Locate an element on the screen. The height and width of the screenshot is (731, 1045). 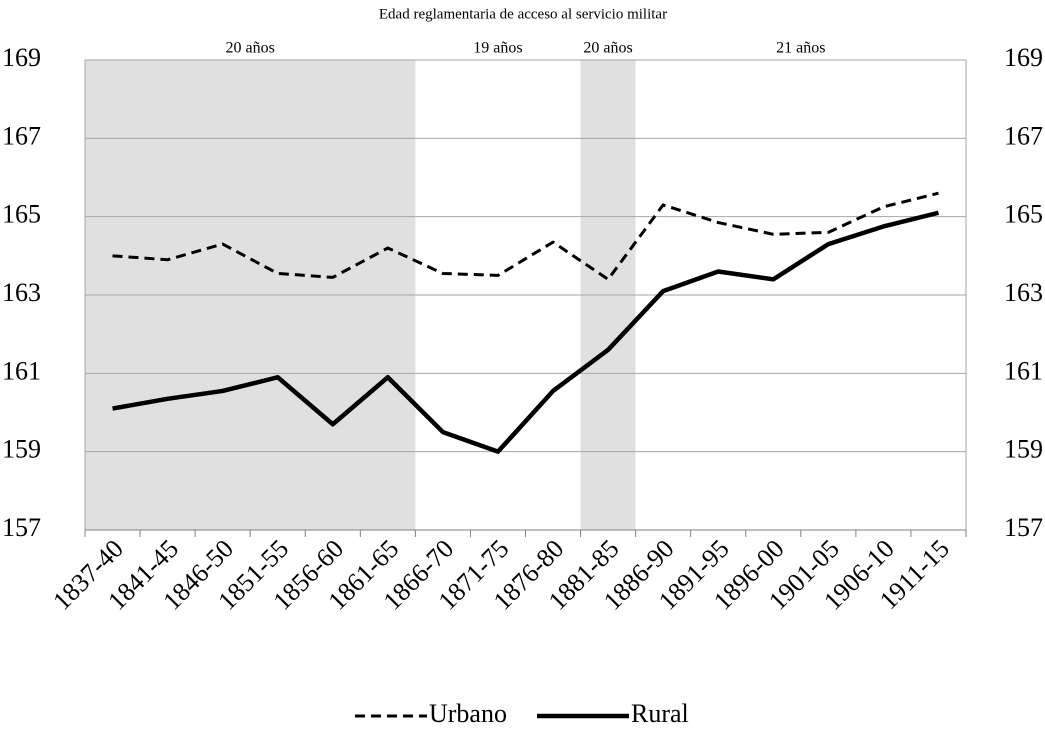
legend-label: Rural is located at coordinates (660, 713).